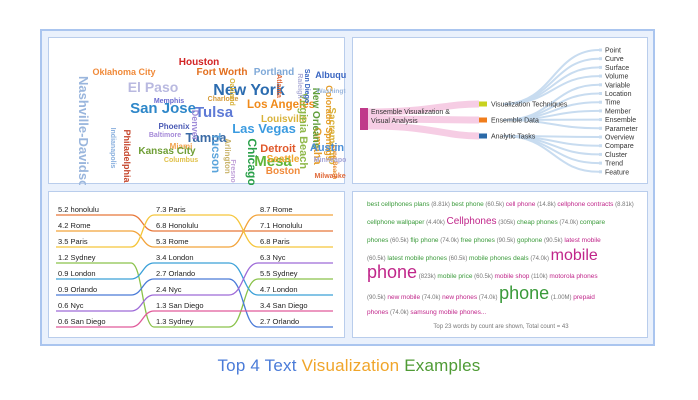  What do you see at coordinates (279, 289) in the screenshot?
I see `rank-cell-2-5: 4.7 London` at bounding box center [279, 289].